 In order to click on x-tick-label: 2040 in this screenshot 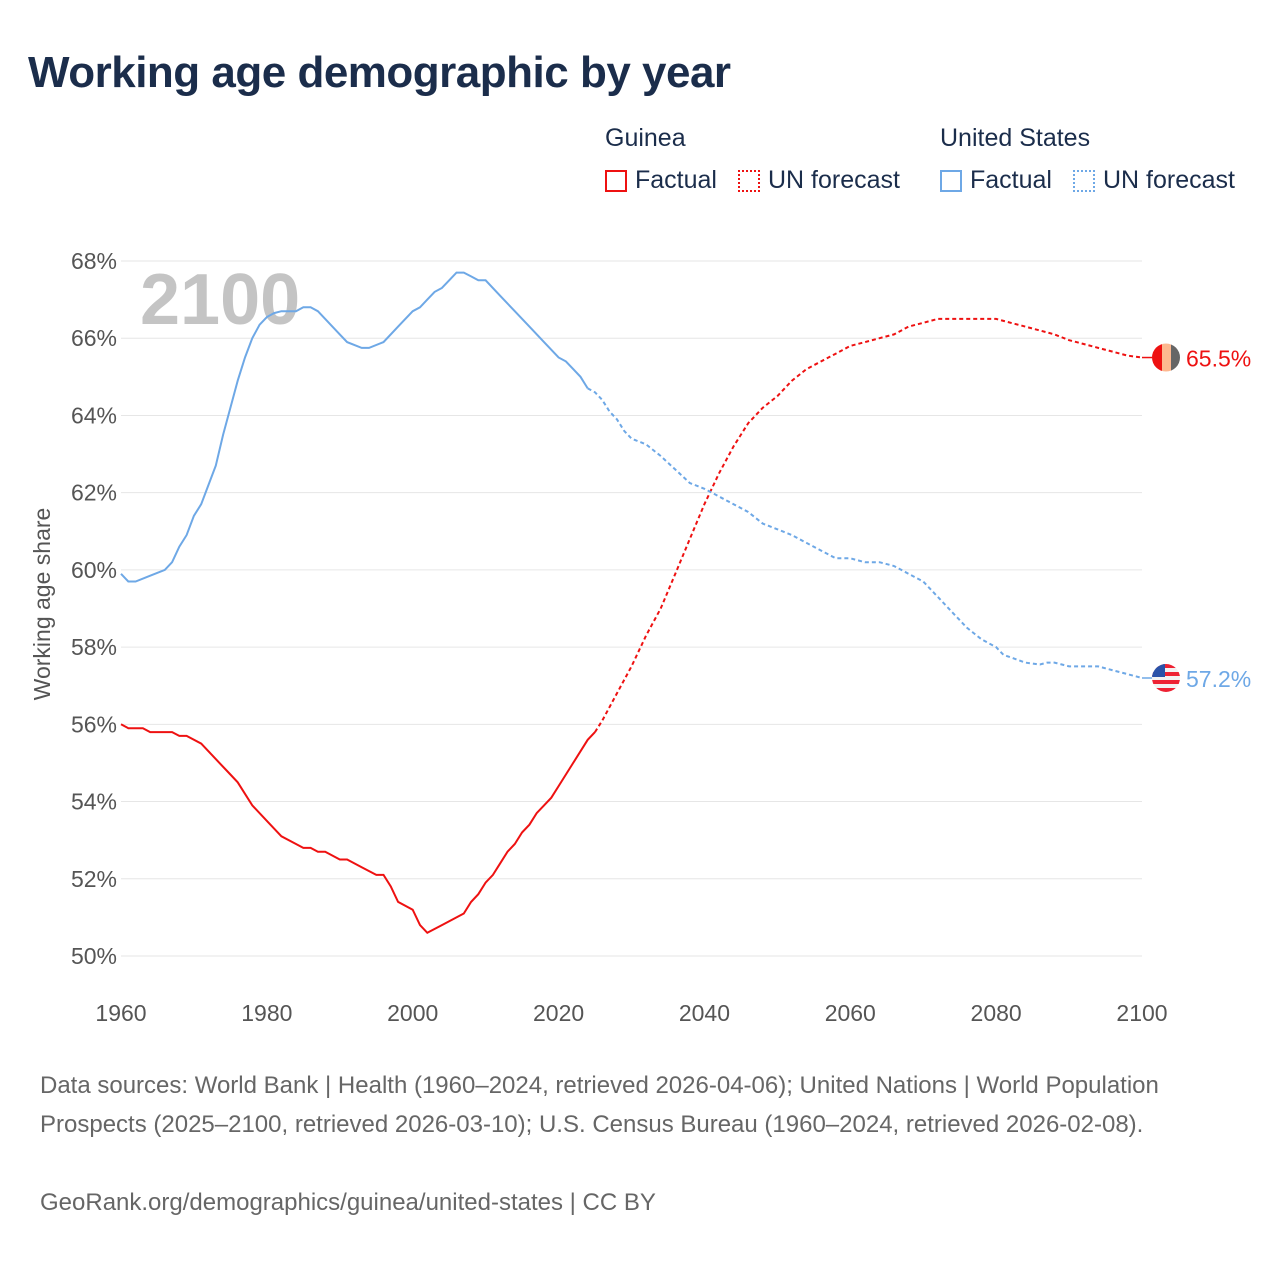, I will do `click(704, 1013)`.